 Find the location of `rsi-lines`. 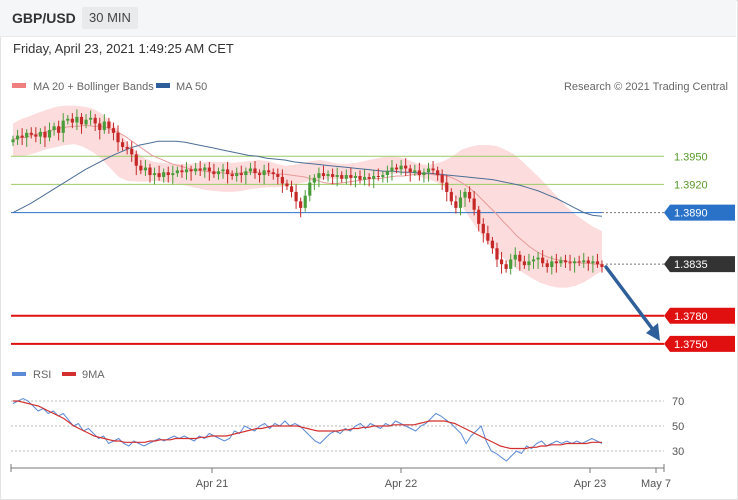

rsi-lines is located at coordinates (307, 429).